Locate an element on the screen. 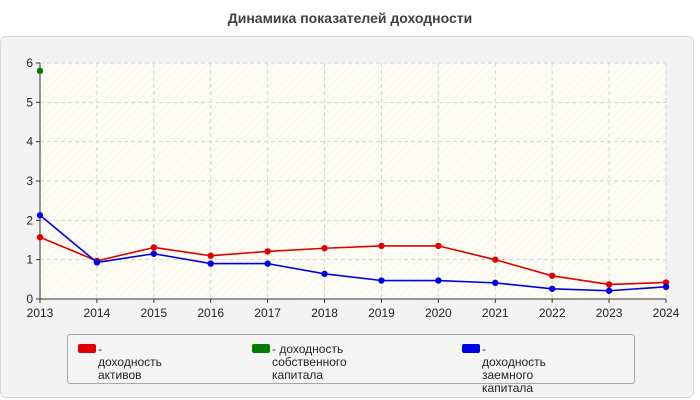 Image resolution: width=700 pixels, height=400 pixels. legend-label-debt: - доходность заемного капитала is located at coordinates (514, 369).